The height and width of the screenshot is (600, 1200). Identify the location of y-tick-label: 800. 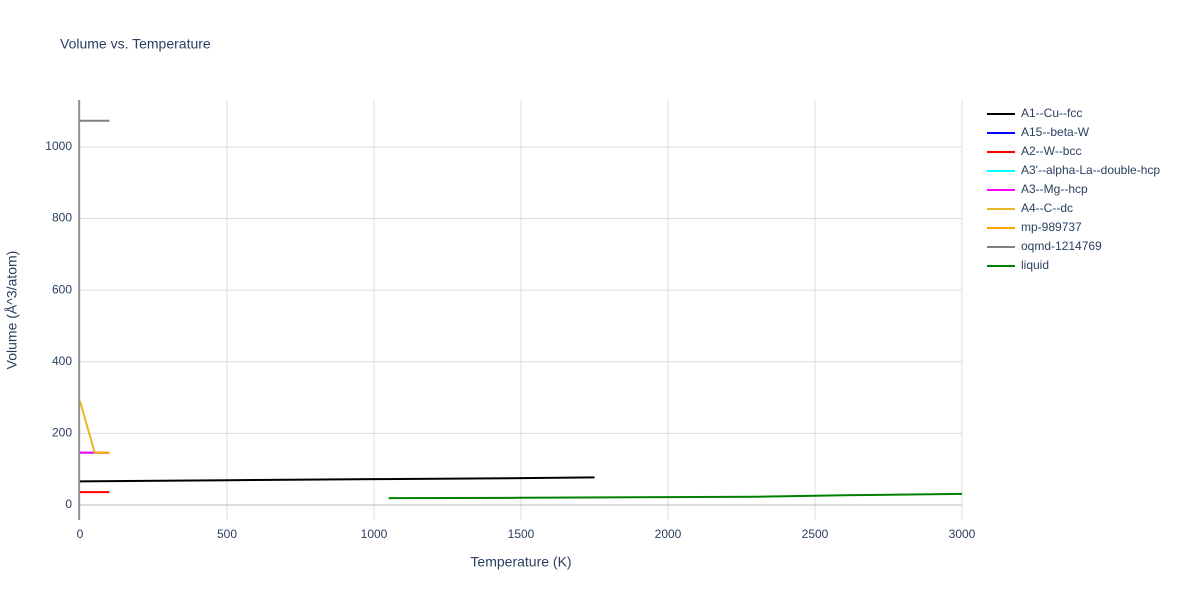
(62, 218).